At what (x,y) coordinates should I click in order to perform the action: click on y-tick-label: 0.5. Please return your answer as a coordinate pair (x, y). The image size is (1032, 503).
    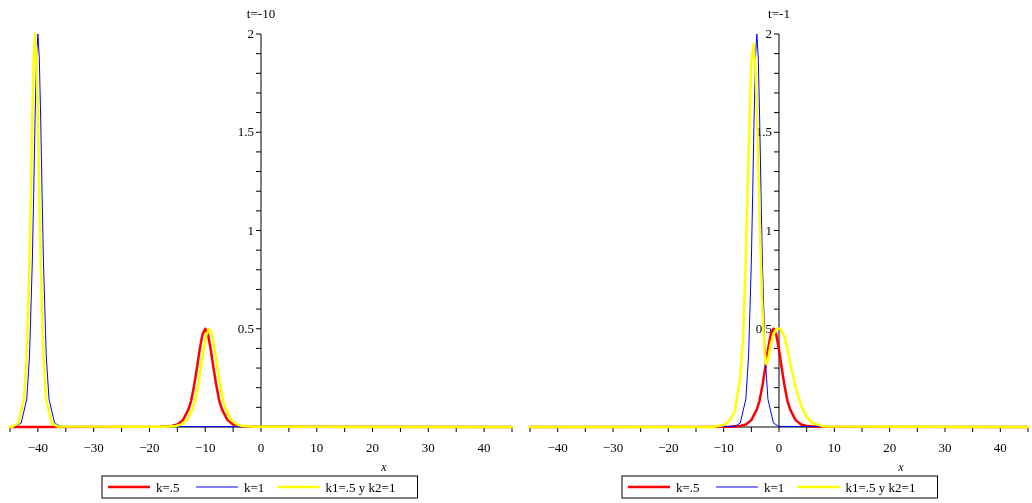
    Looking at the image, I should click on (245, 328).